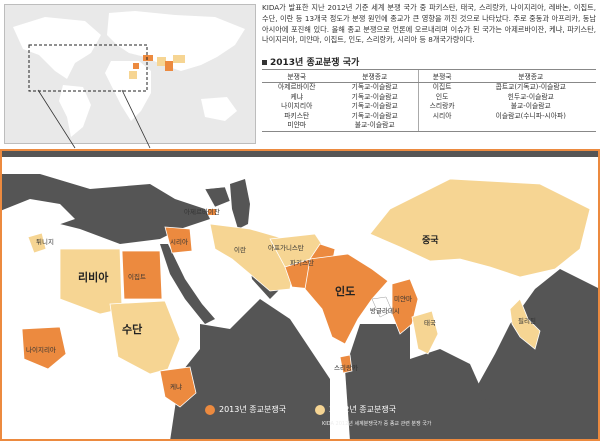 The height and width of the screenshot is (445, 600). I want to click on table-title: 2013년 종교분쟁 국가, so click(310, 61).